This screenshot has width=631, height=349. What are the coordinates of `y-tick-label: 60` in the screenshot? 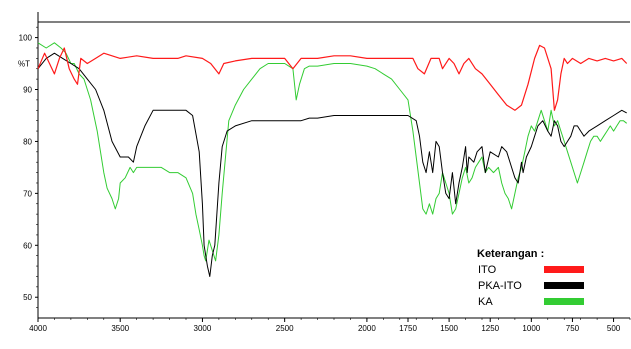 It's located at (27, 245).